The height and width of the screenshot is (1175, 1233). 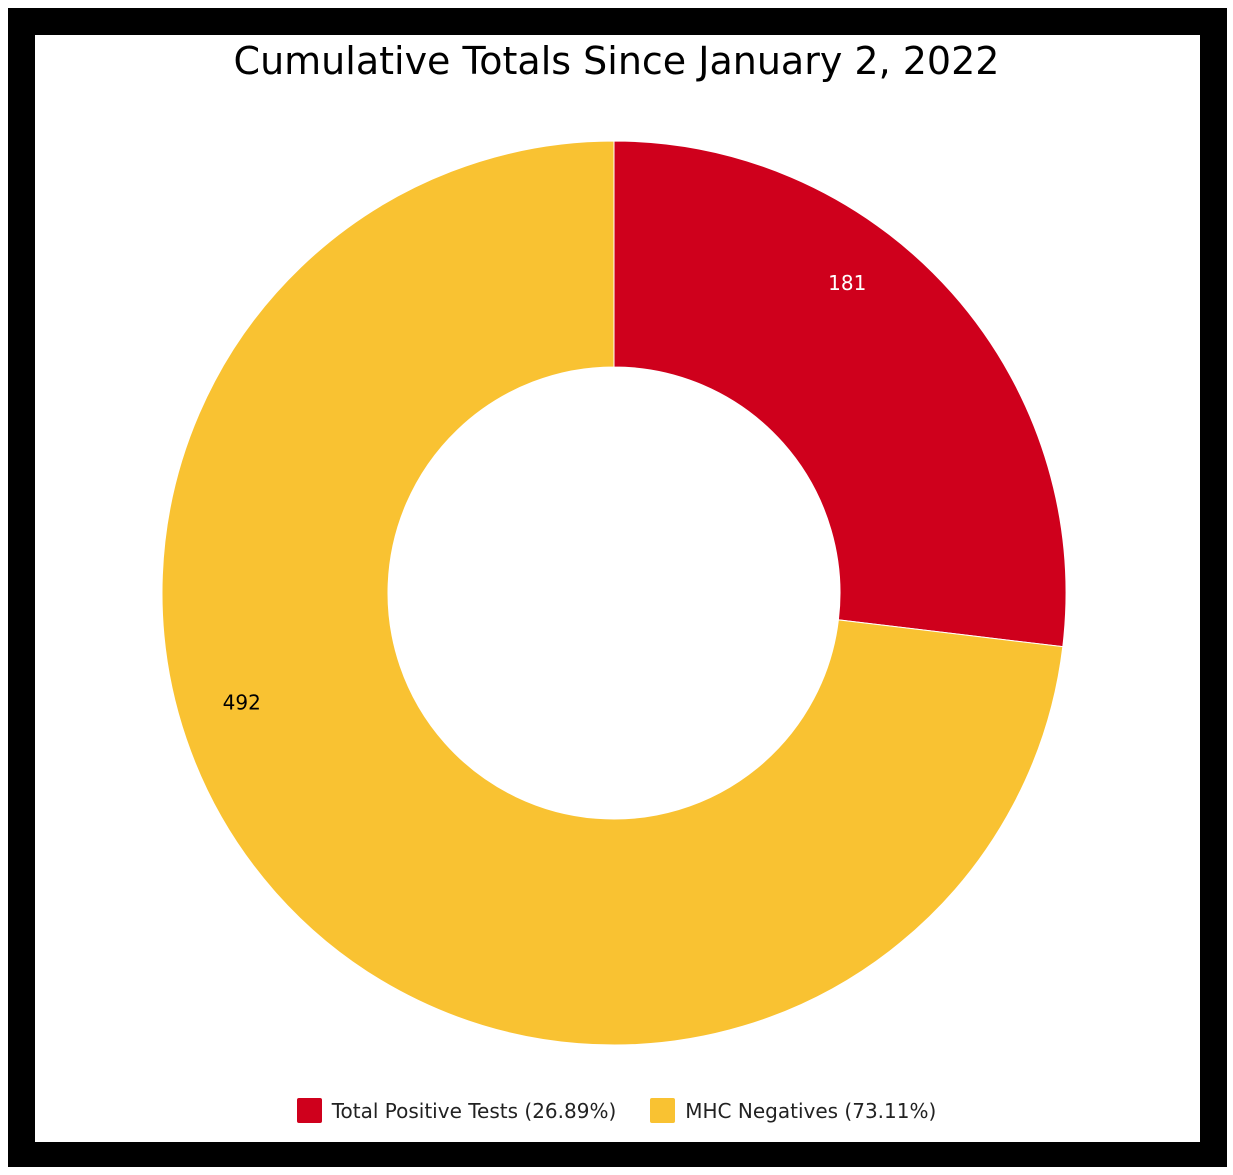 What do you see at coordinates (811, 1110) in the screenshot?
I see `legend-label-negatives: MHC Negatives (73.11%)` at bounding box center [811, 1110].